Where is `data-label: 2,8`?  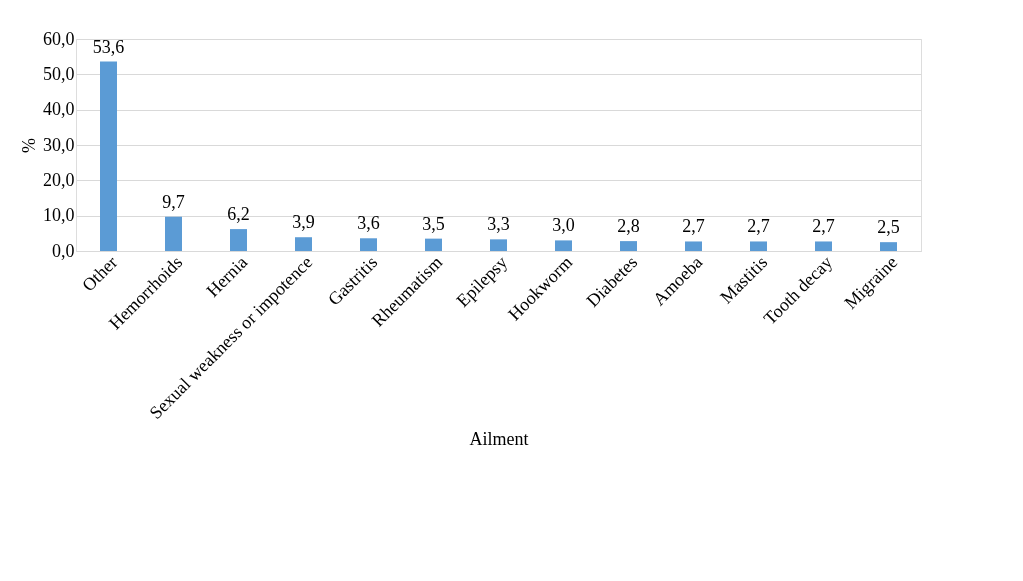
data-label: 2,8 is located at coordinates (628, 226).